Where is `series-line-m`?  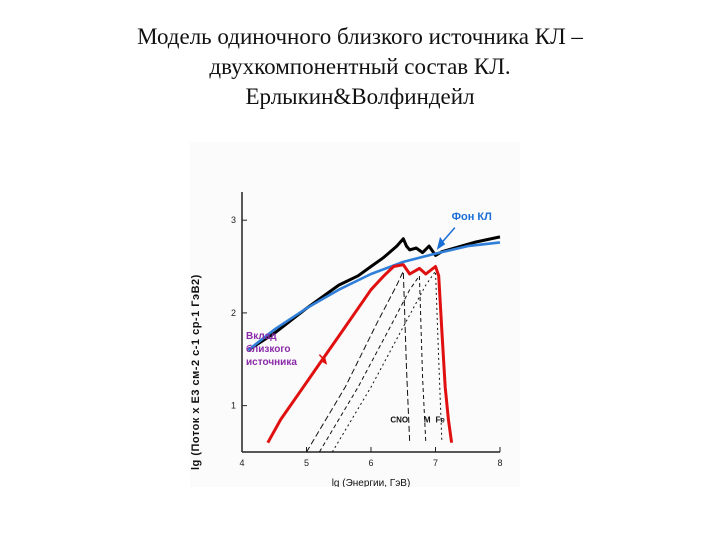
series-line-m is located at coordinates (372, 364).